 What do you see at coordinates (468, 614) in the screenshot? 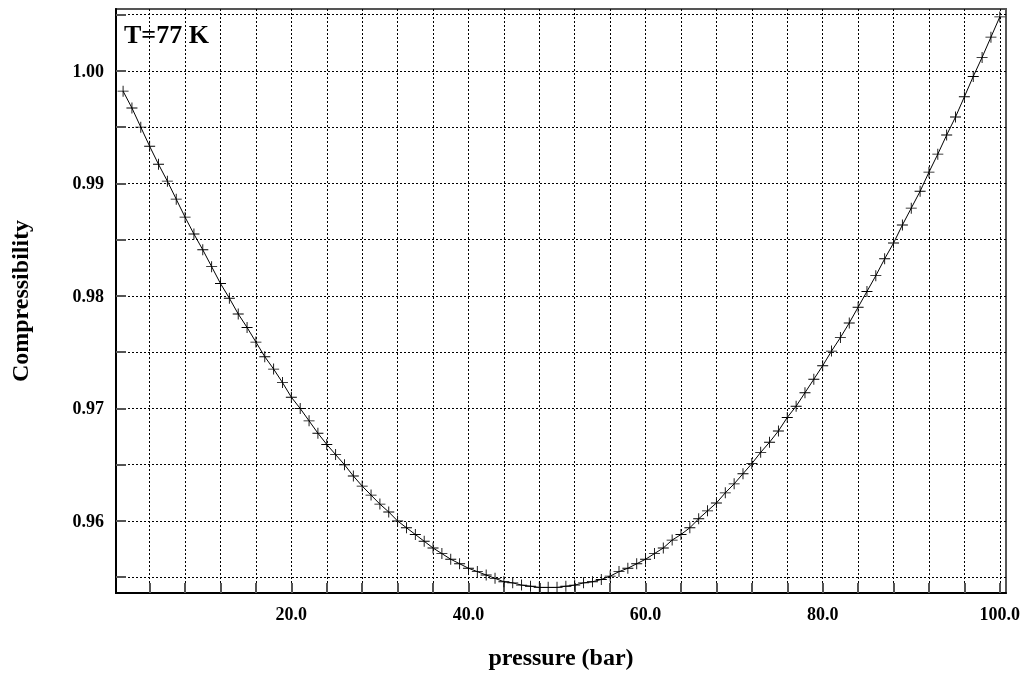
I see `x-tick-label: 40.0` at bounding box center [468, 614].